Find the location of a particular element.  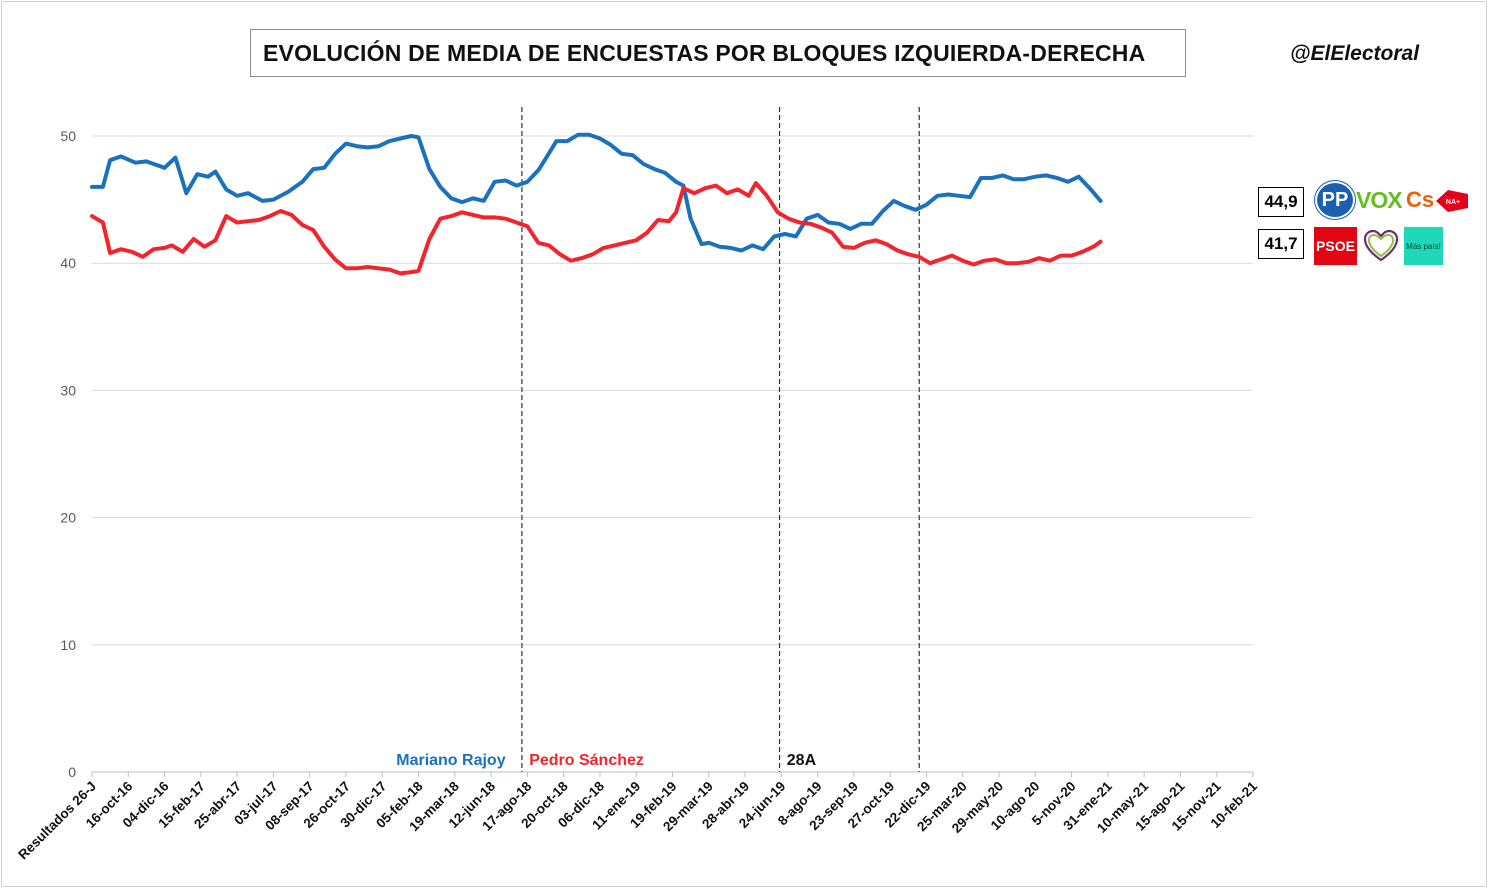

na-plus-logo-text: NA+ is located at coordinates (1453, 202).